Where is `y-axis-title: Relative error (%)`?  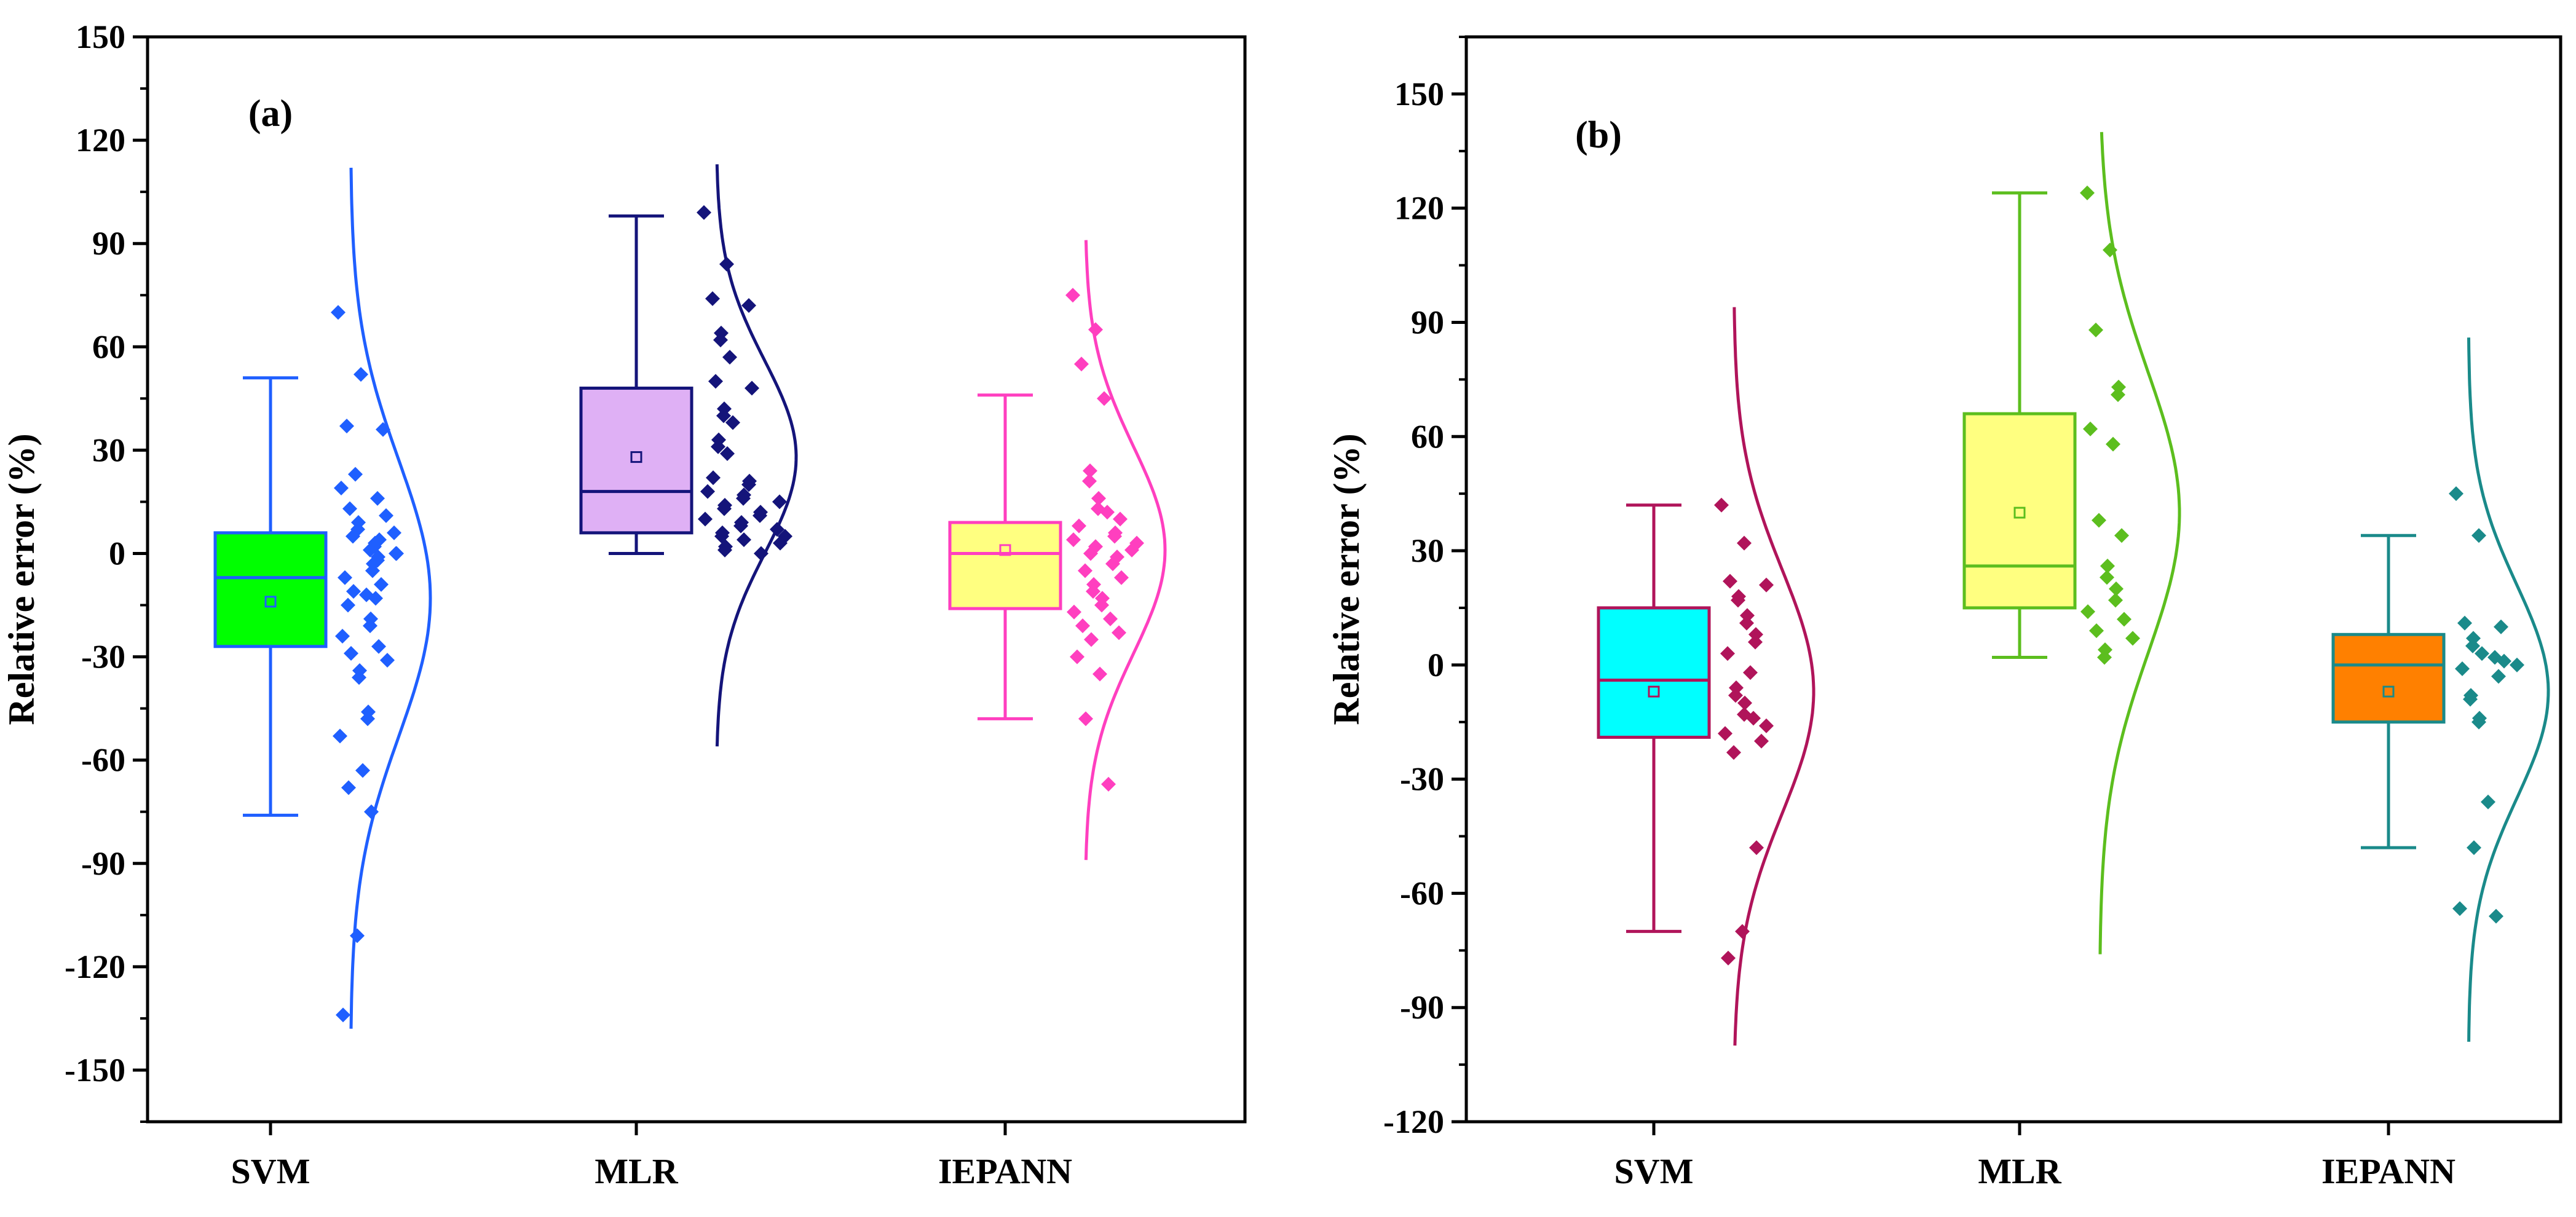
y-axis-title: Relative error (%) is located at coordinates (21, 579).